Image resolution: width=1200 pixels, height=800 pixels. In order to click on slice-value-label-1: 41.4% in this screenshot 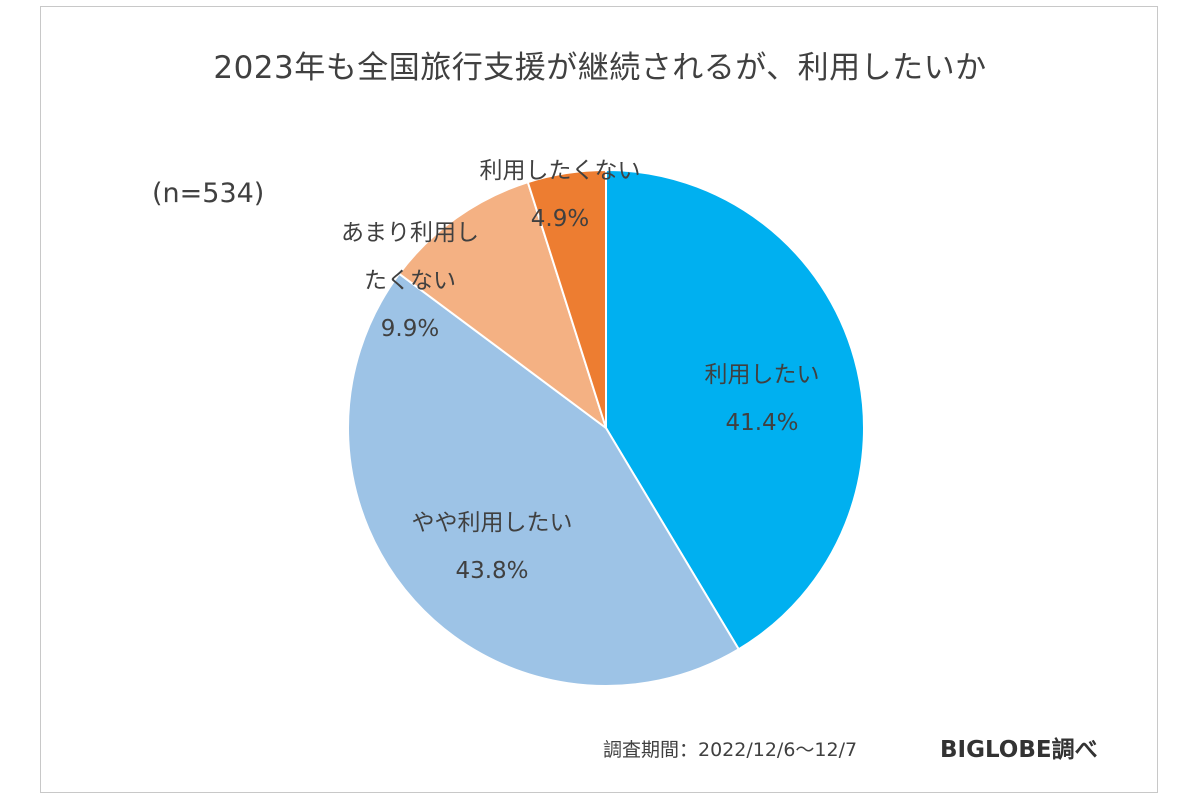, I will do `click(761, 423)`.